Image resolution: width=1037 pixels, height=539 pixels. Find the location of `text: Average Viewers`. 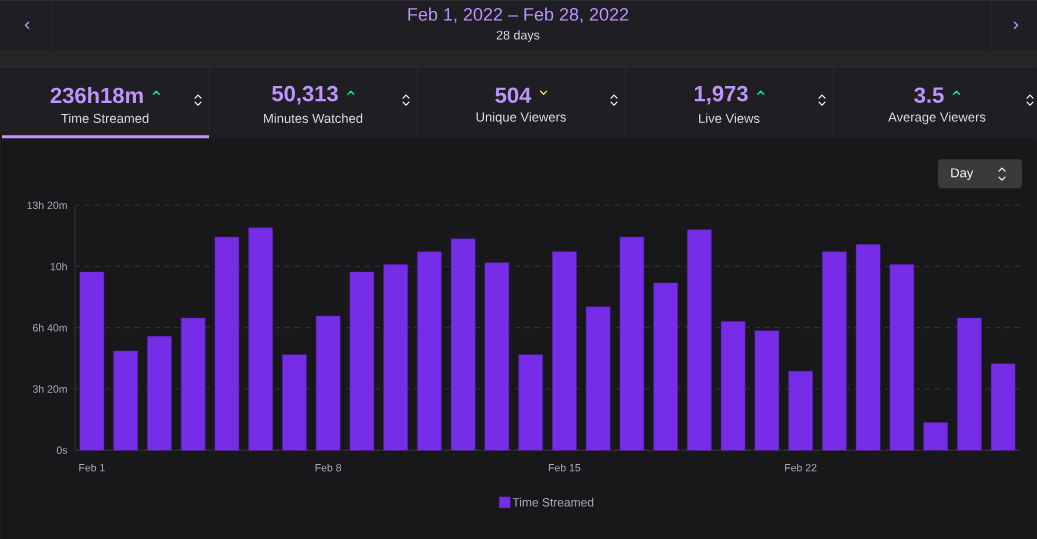

text: Average Viewers is located at coordinates (937, 118).